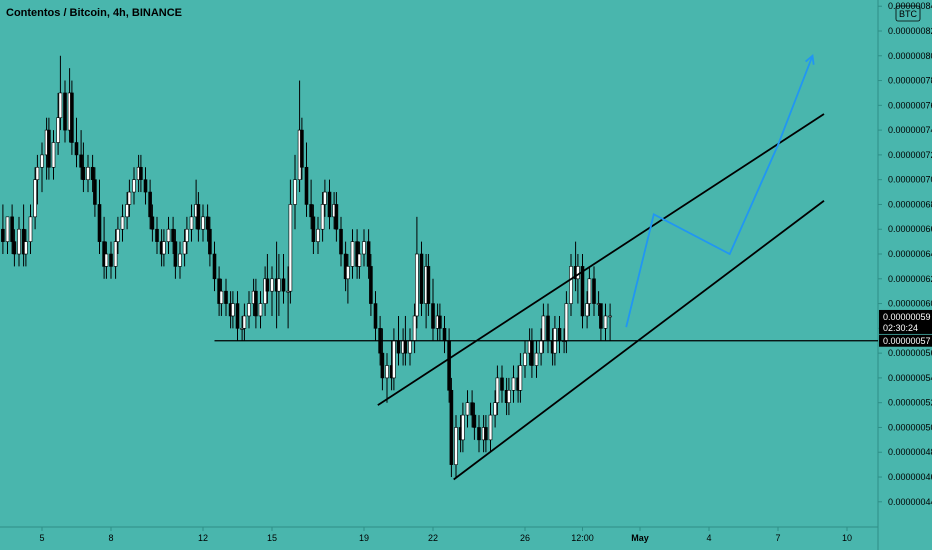 The width and height of the screenshot is (932, 550). What do you see at coordinates (94, 13) in the screenshot?
I see `chart-title: Contentos / Bitcoin, 4h, BINANCE` at bounding box center [94, 13].